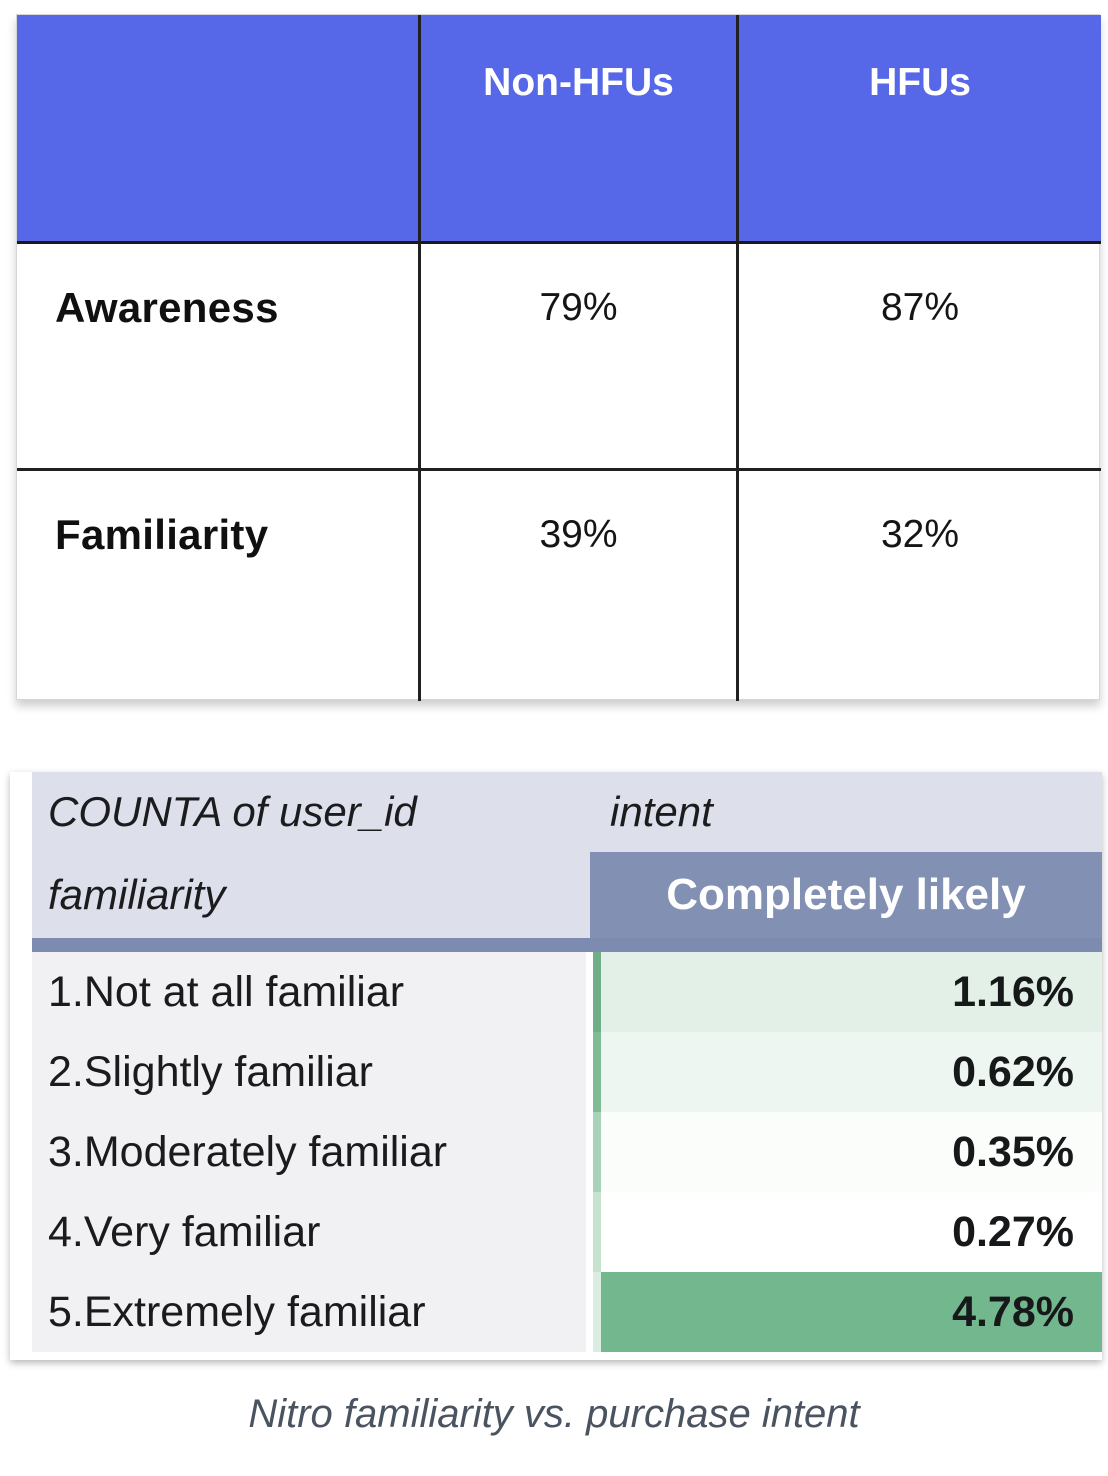 This screenshot has height=1476, width=1108. What do you see at coordinates (232, 811) in the screenshot?
I see `pivot-measure-label: COUNTA of user_id` at bounding box center [232, 811].